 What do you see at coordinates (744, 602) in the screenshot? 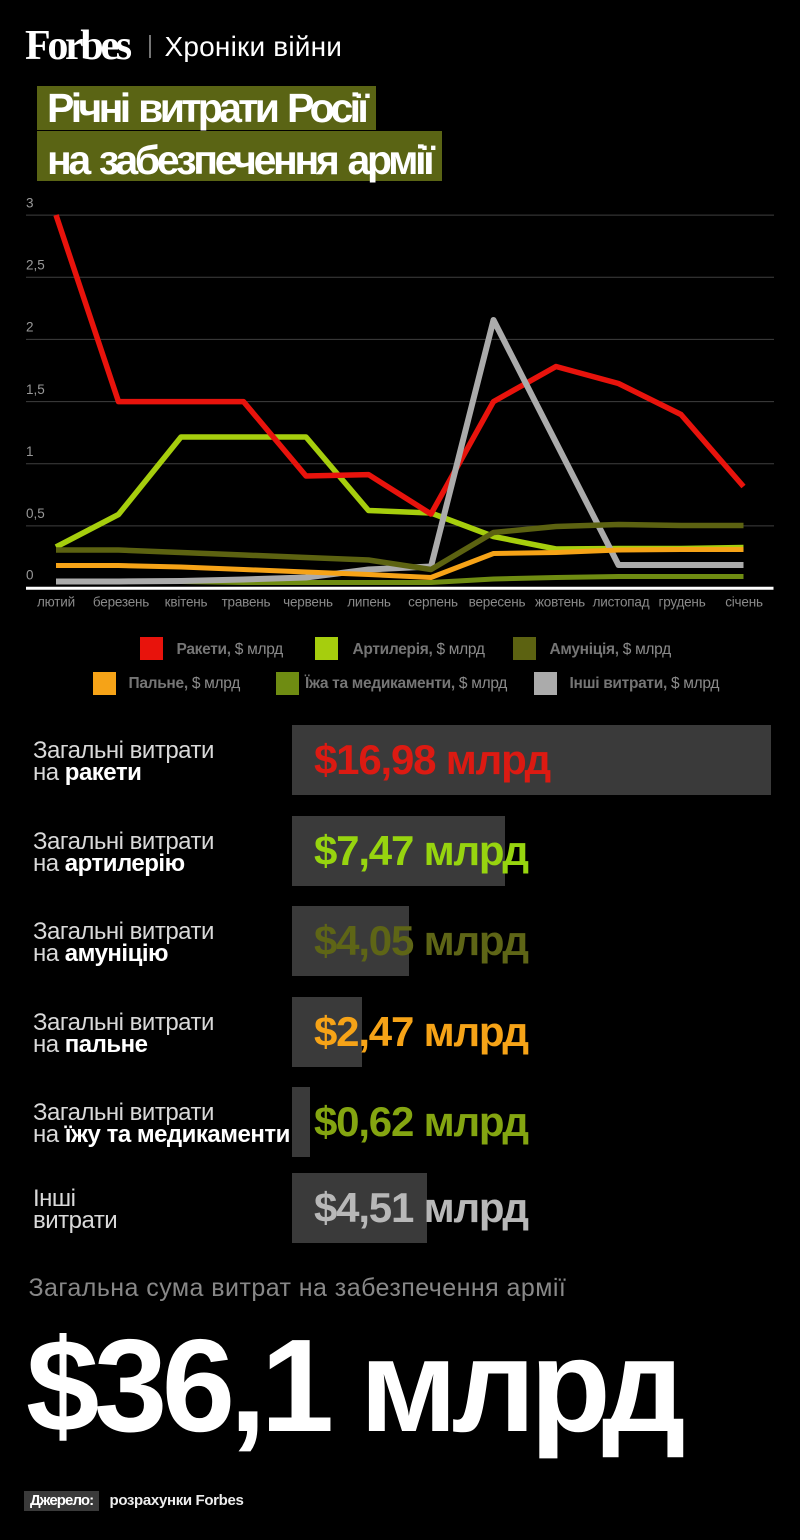
I see `svg-text: січень` at bounding box center [744, 602].